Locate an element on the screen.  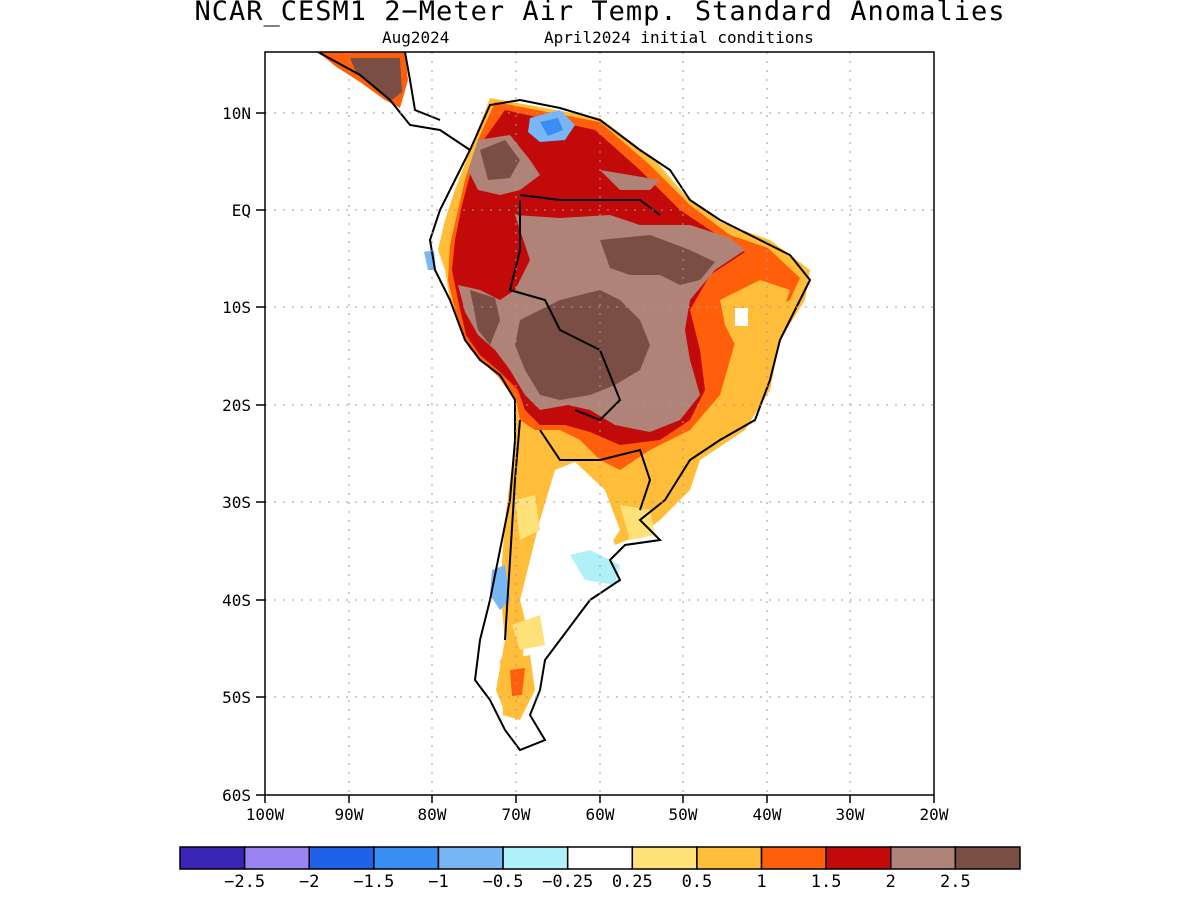
chile-yellow is located at coordinates (527, 517).